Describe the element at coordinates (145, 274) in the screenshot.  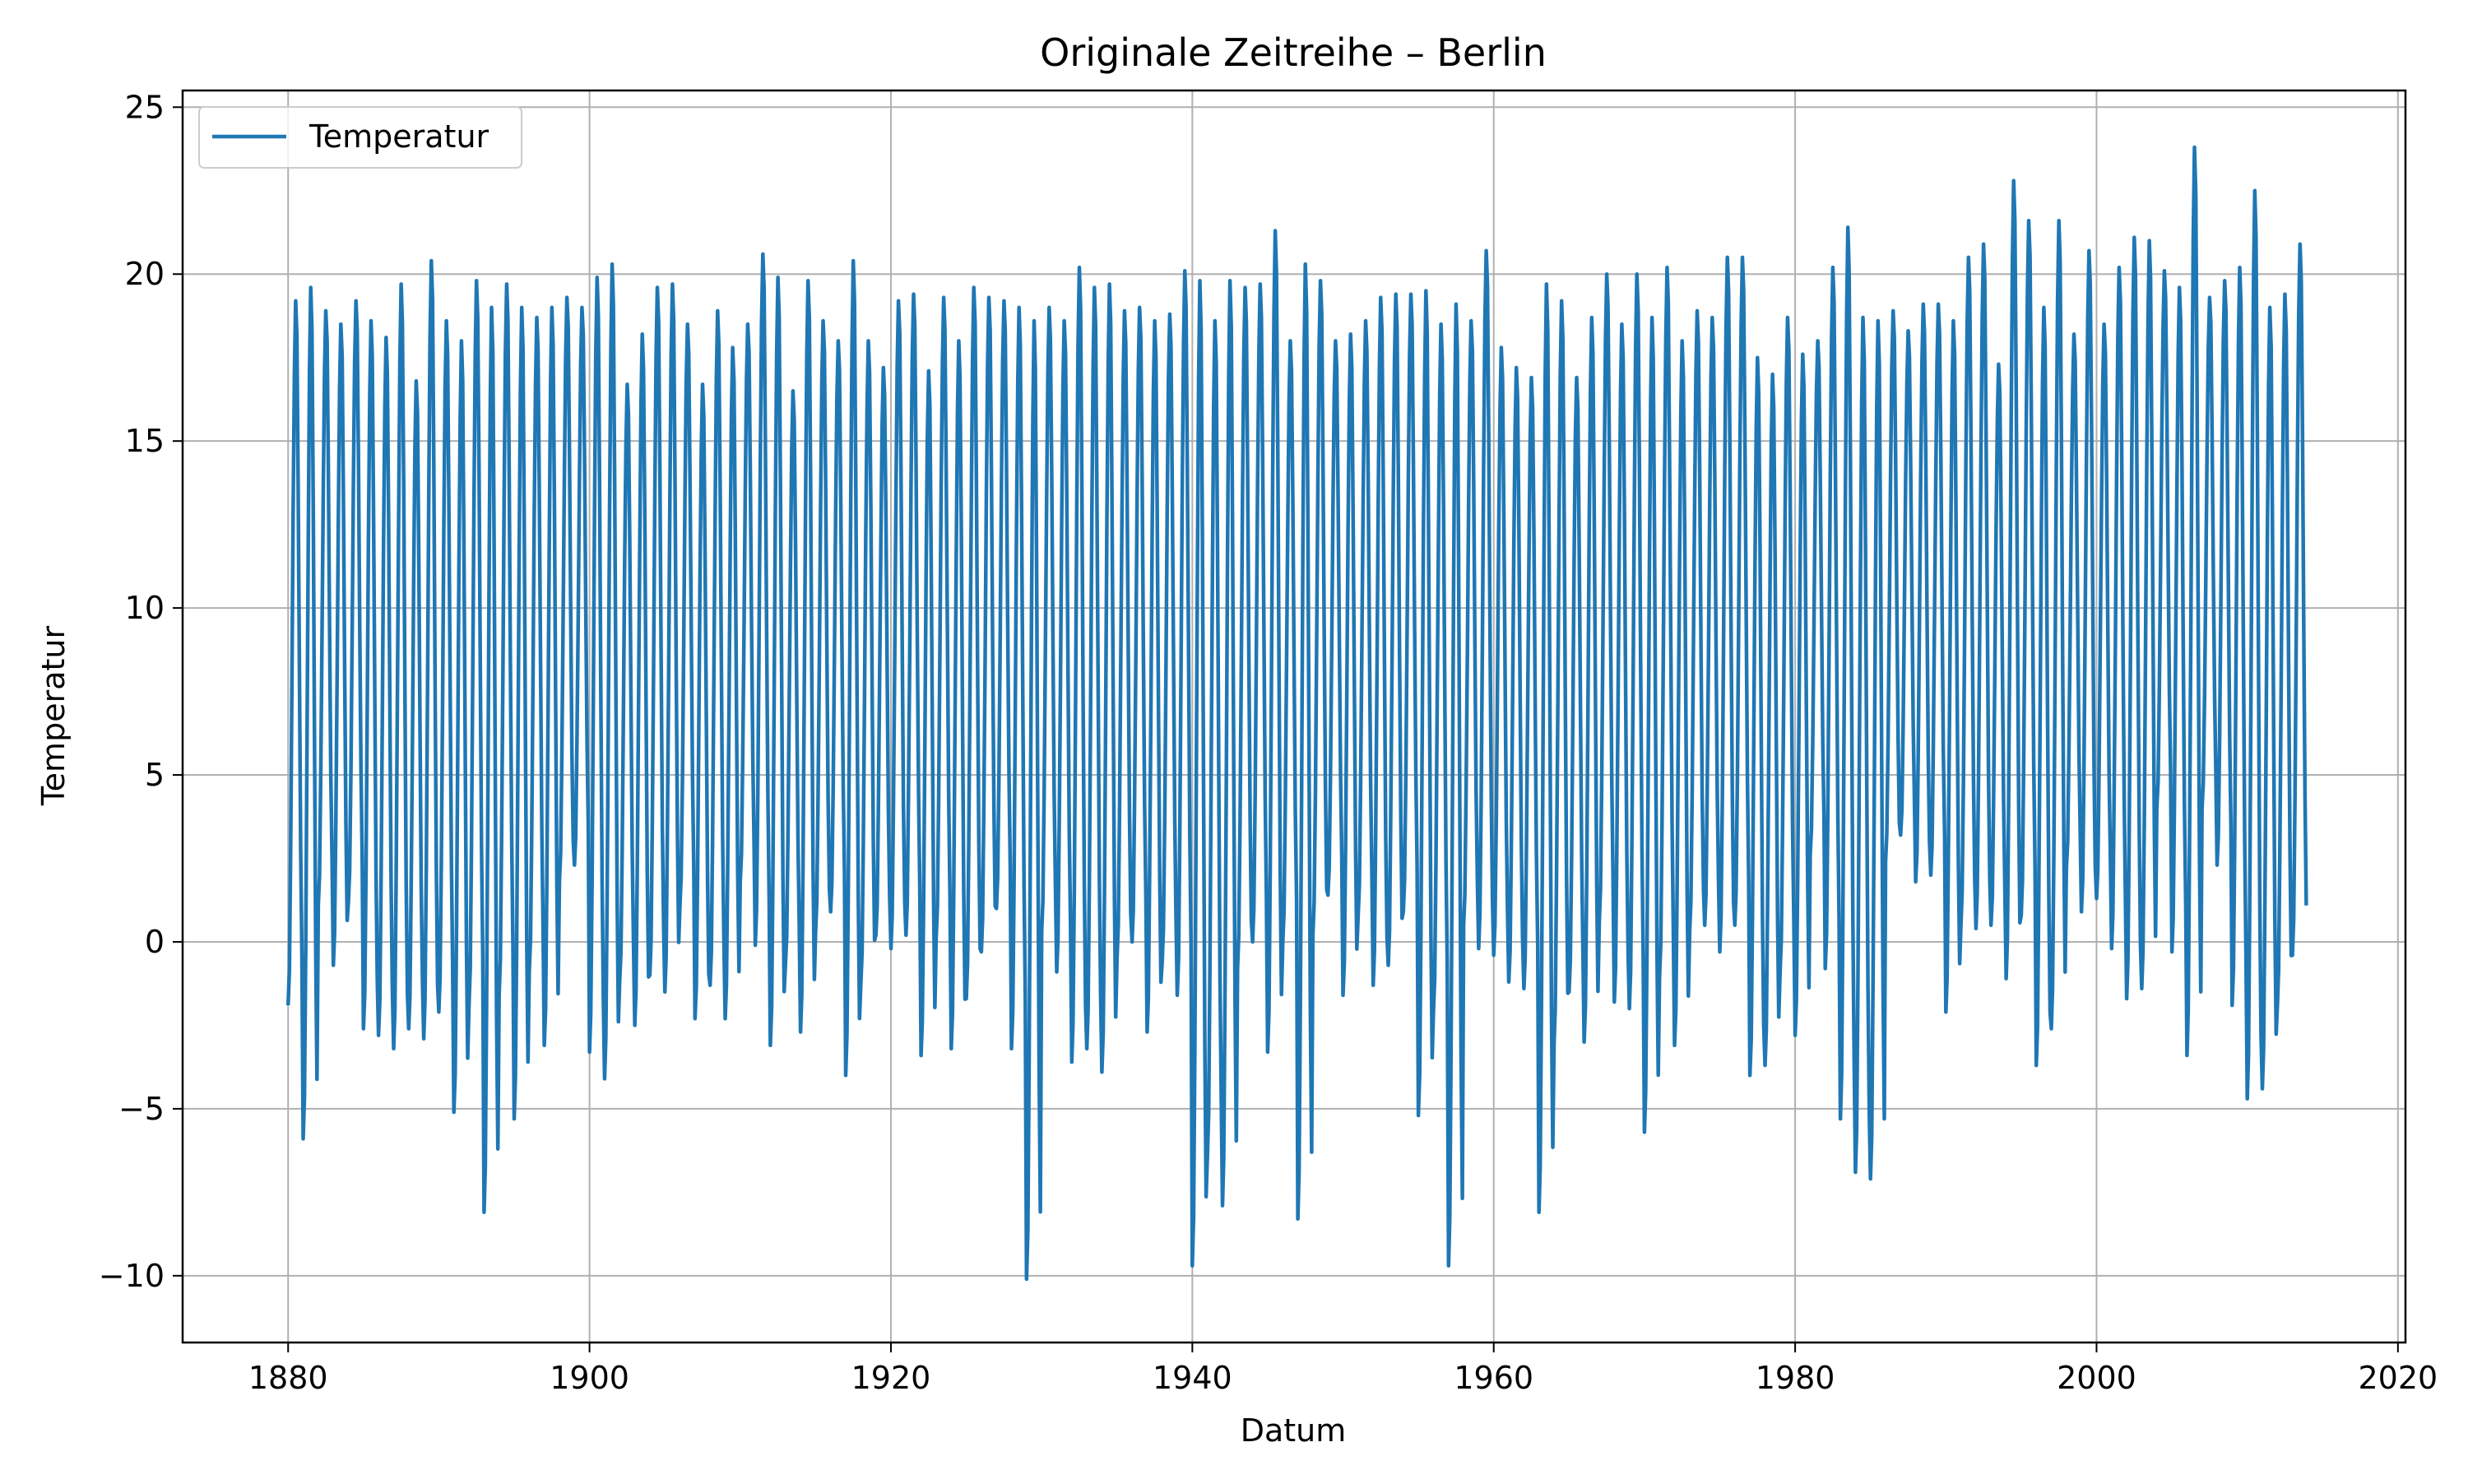
I see `y-tick-label: 20` at that location.